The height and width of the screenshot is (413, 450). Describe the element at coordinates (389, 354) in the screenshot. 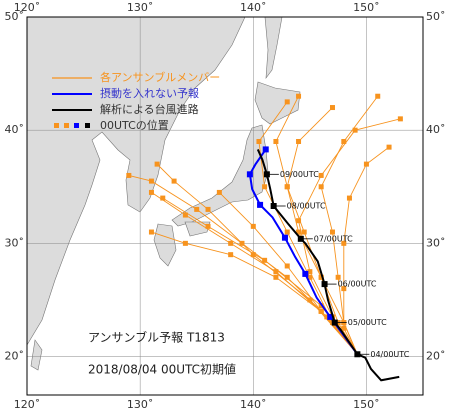

I see `position-label: 04/00UTC` at that location.